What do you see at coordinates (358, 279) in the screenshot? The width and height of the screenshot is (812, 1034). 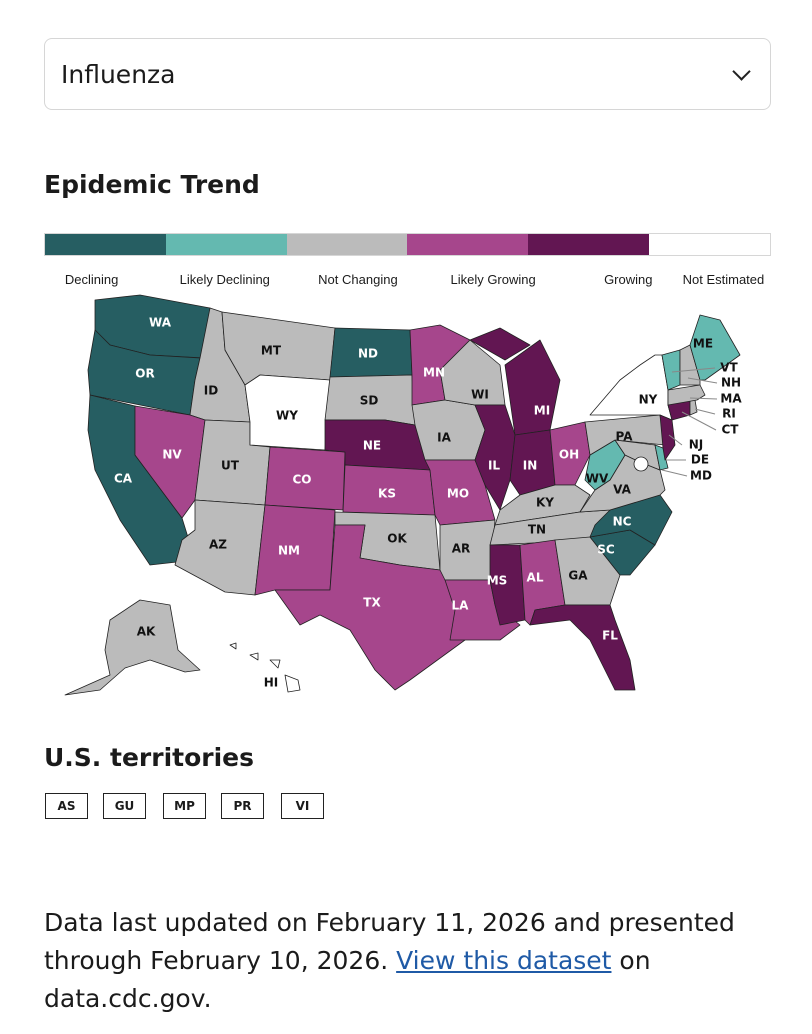 I see `legend-label: Not Changing` at bounding box center [358, 279].